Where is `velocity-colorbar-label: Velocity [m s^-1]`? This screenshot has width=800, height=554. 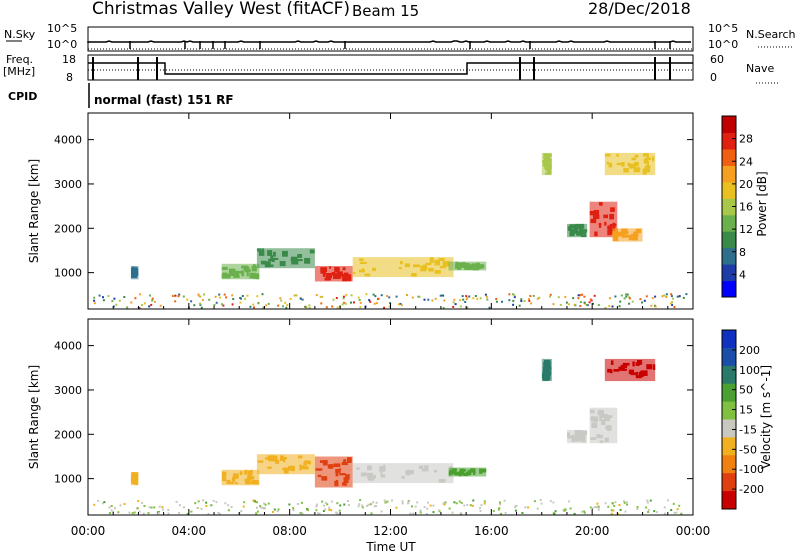 velocity-colorbar-label: Velocity [m s^-1] is located at coordinates (766, 417).